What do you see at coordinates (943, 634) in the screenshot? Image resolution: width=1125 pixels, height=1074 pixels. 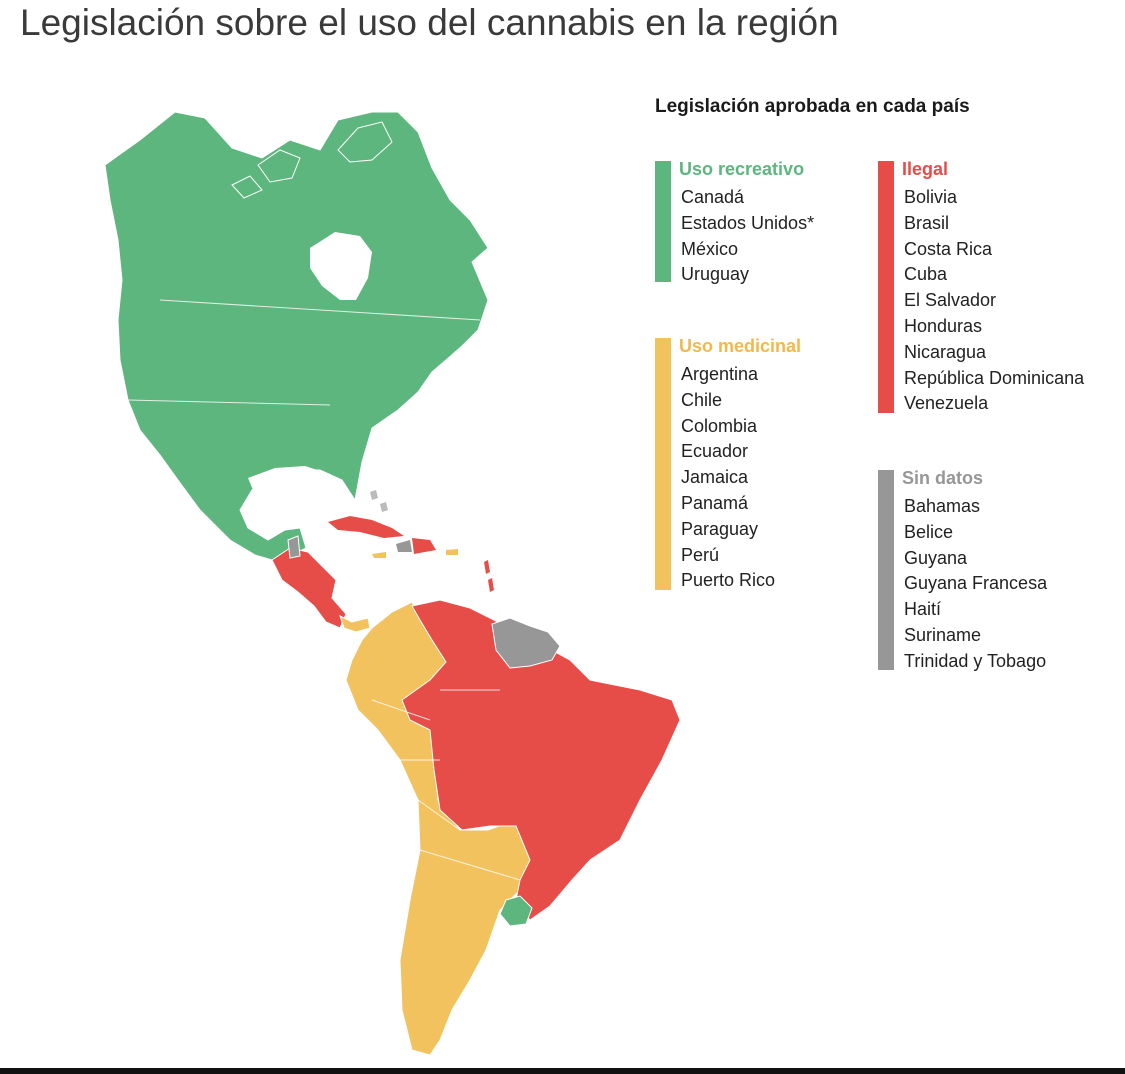 I see `list-item: Suriname` at bounding box center [943, 634].